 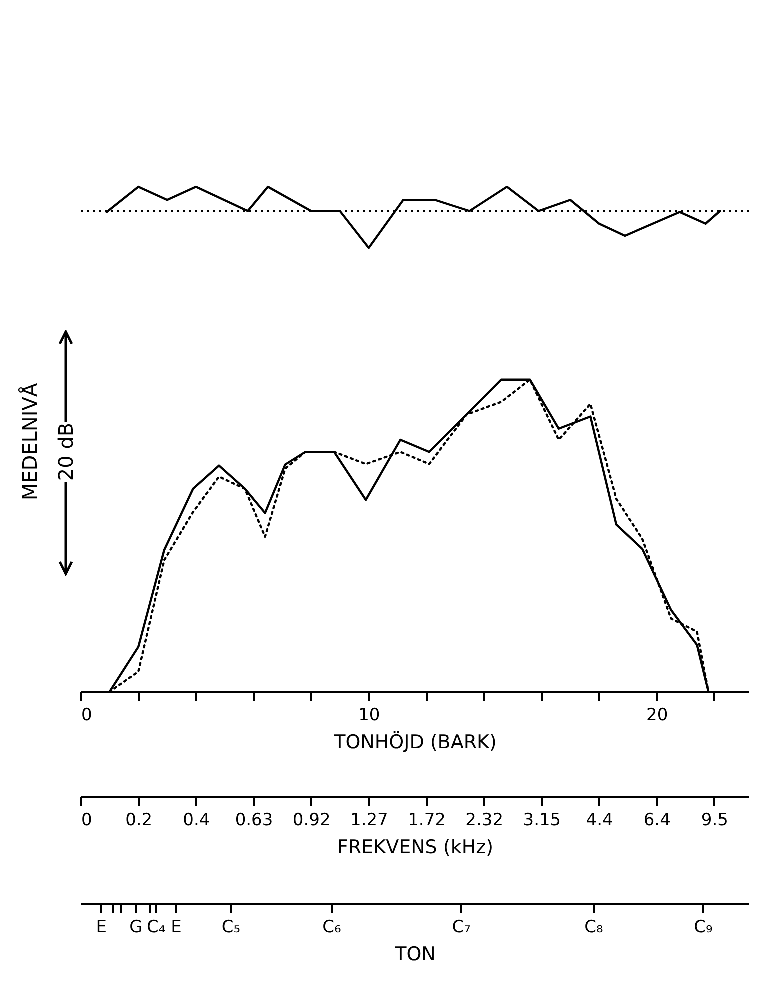 I want to click on text: 4.4, so click(x=600, y=820).